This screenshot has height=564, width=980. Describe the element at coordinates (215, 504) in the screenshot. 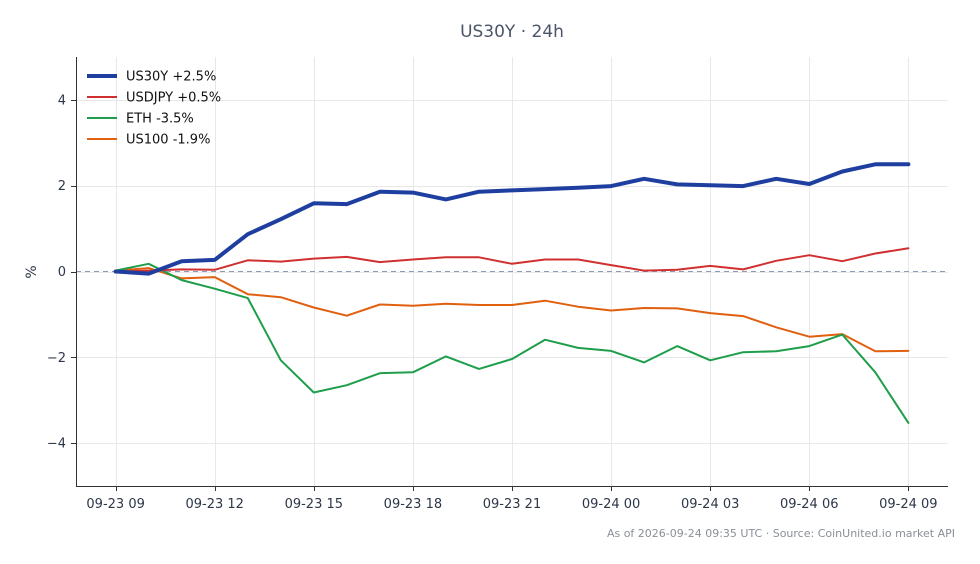

I see `x-tick-label: 09-23 12` at that location.